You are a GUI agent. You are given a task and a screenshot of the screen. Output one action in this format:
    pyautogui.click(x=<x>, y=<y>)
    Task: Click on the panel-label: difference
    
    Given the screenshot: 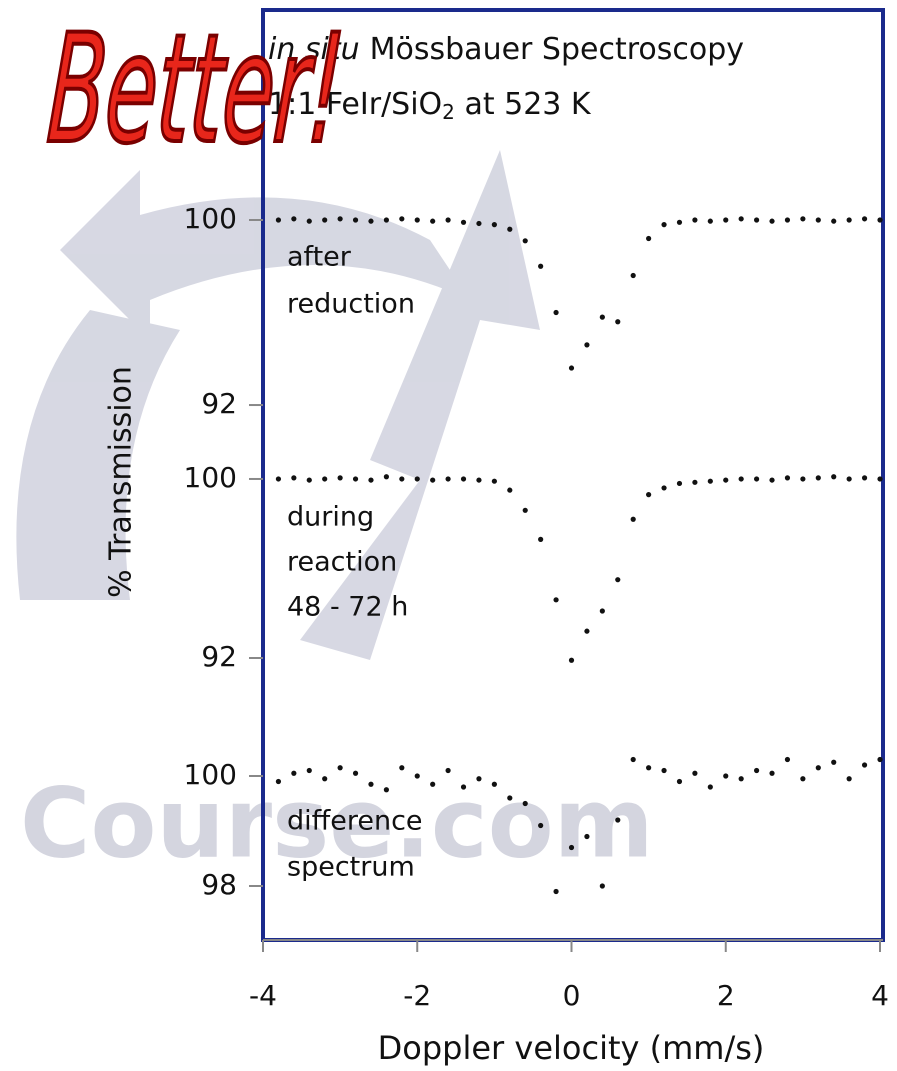 What is the action you would take?
    pyautogui.click(x=355, y=821)
    